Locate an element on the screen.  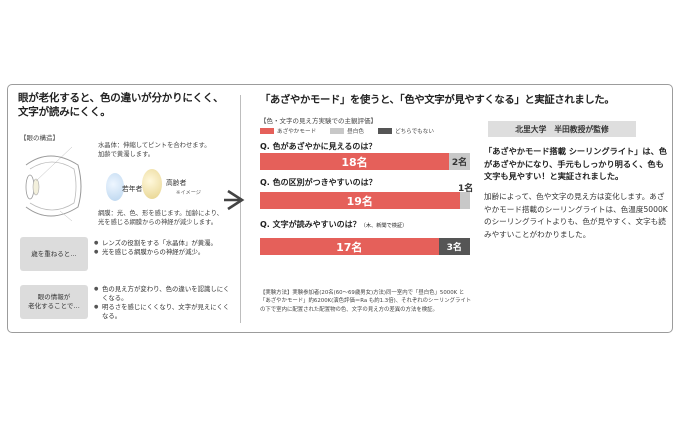
bar-segment: 3名 is located at coordinates (454, 246).